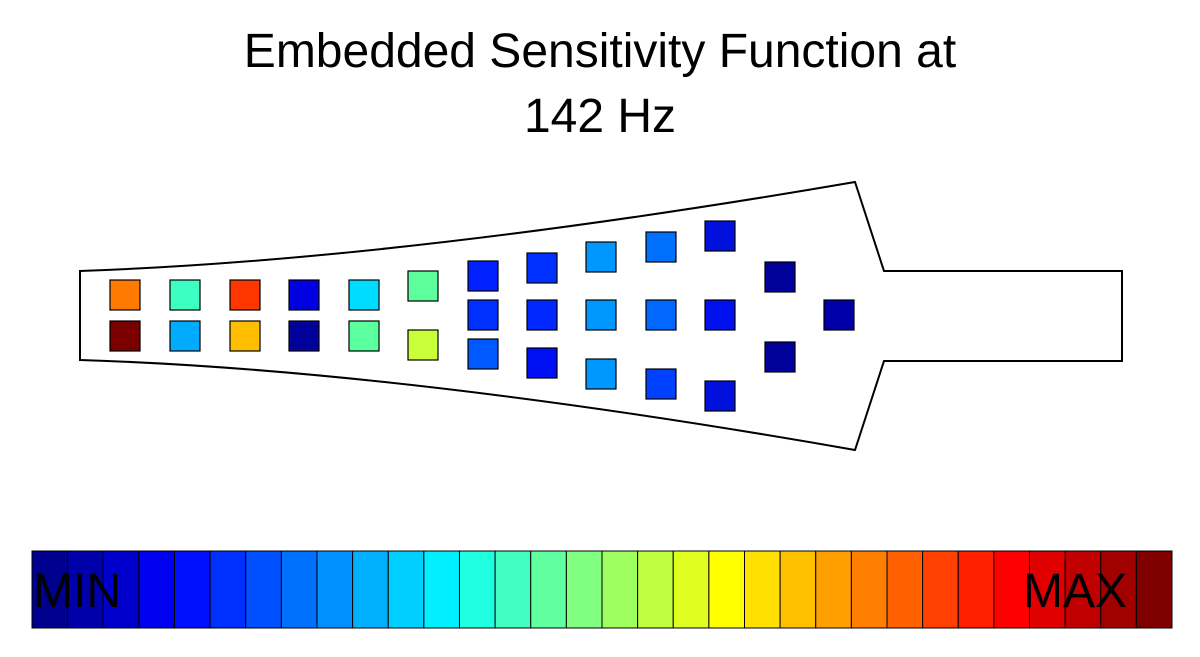 The width and height of the screenshot is (1200, 657). What do you see at coordinates (600, 116) in the screenshot?
I see `chart-title-line-2: 142 Hz` at bounding box center [600, 116].